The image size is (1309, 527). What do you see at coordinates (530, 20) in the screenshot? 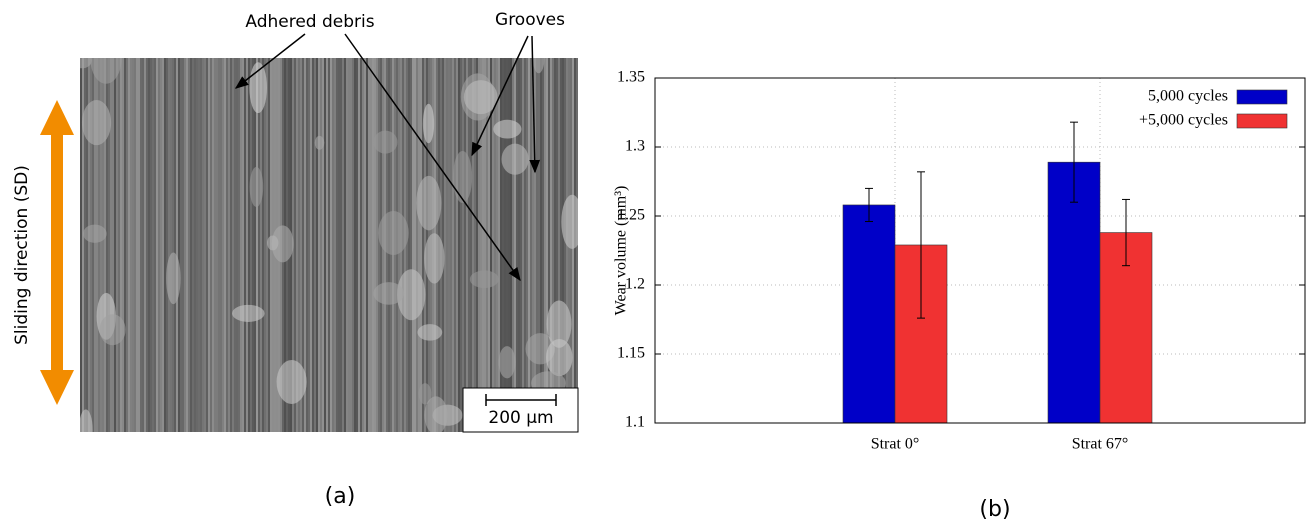
I see `annotation: Grooves` at bounding box center [530, 20].